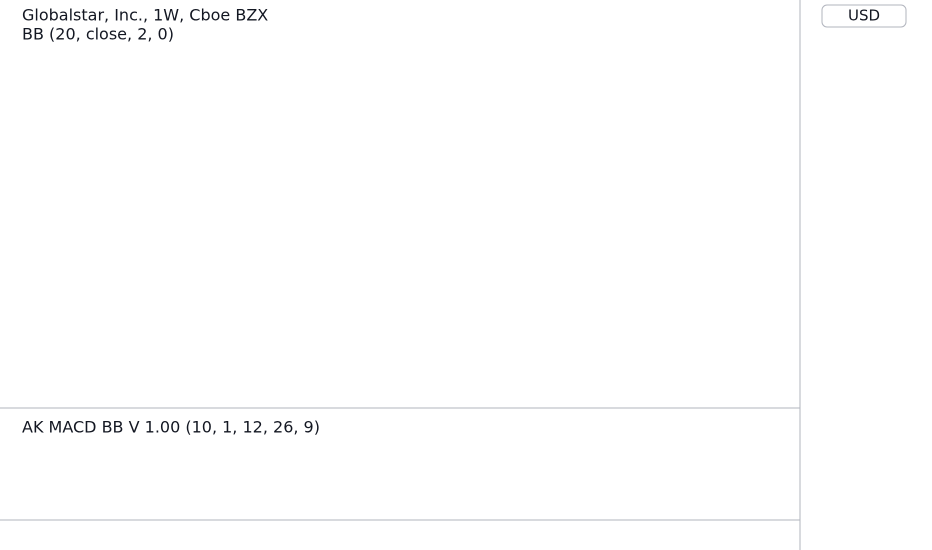 Image resolution: width=932 pixels, height=550 pixels. I want to click on chart-title: Globalstar, Inc., 1W, Cboe BZX, so click(145, 15).